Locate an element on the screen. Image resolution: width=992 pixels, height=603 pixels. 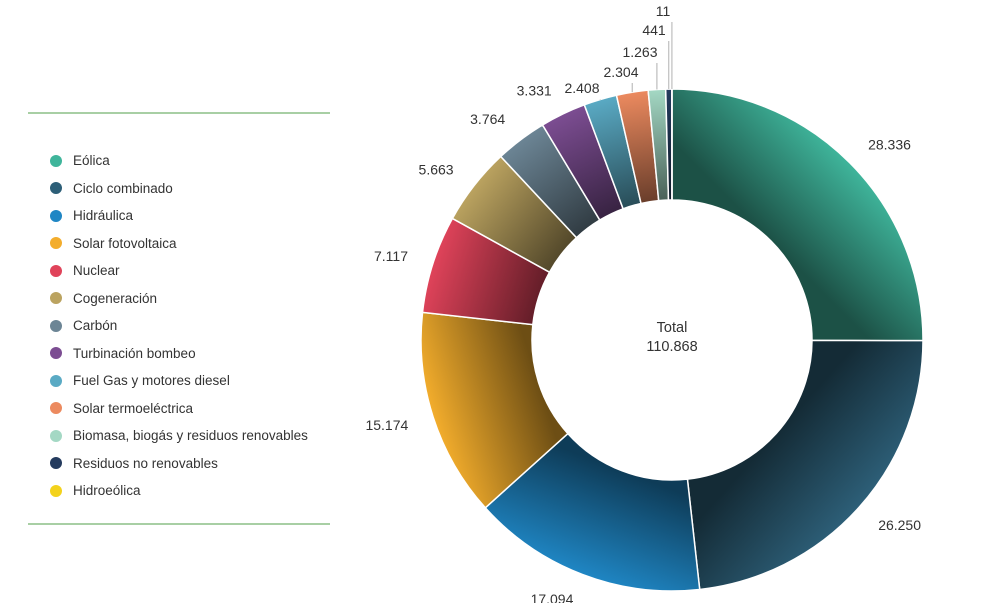
legend-label: Nuclear is located at coordinates (96, 271).